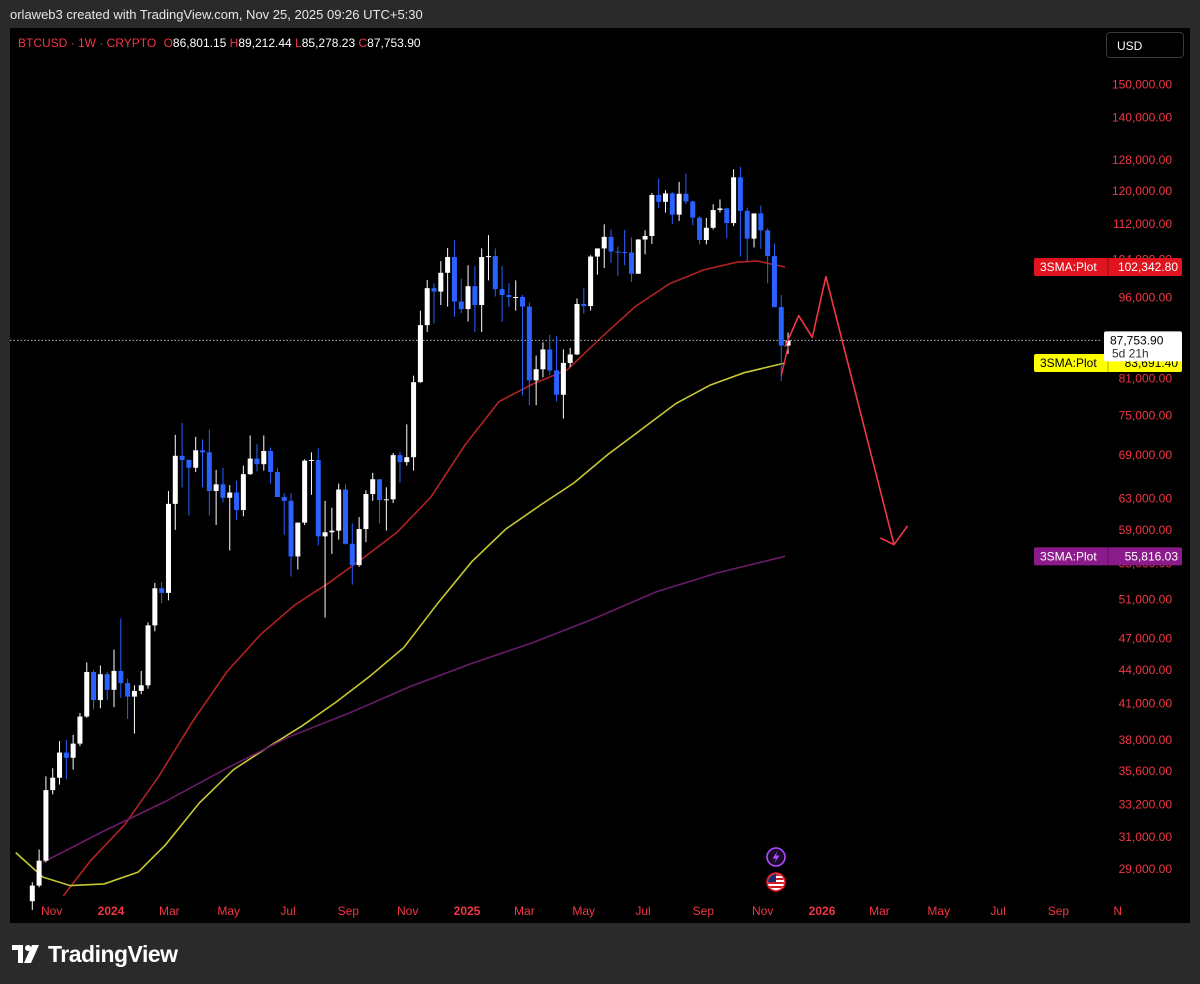 The width and height of the screenshot is (1200, 984). What do you see at coordinates (894, 535) in the screenshot?
I see `projection-arrowhead` at bounding box center [894, 535].